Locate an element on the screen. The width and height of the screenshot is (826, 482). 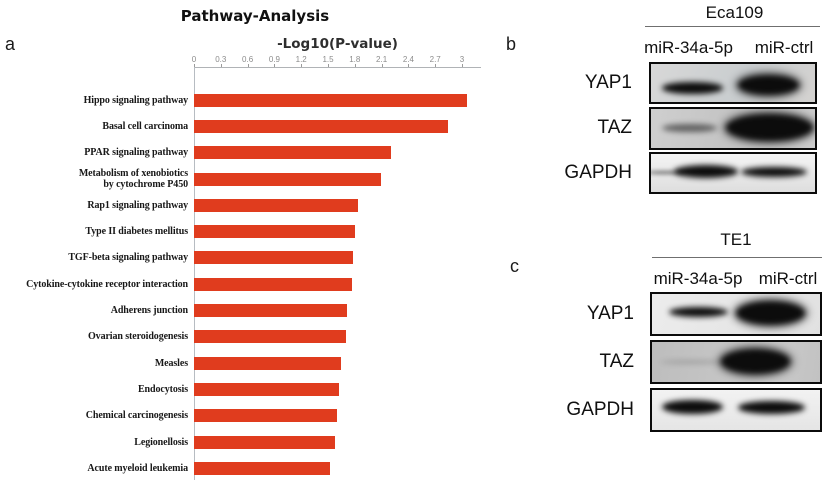
chart-row: Acute myeloid leukemia is located at coordinates (240, 468).